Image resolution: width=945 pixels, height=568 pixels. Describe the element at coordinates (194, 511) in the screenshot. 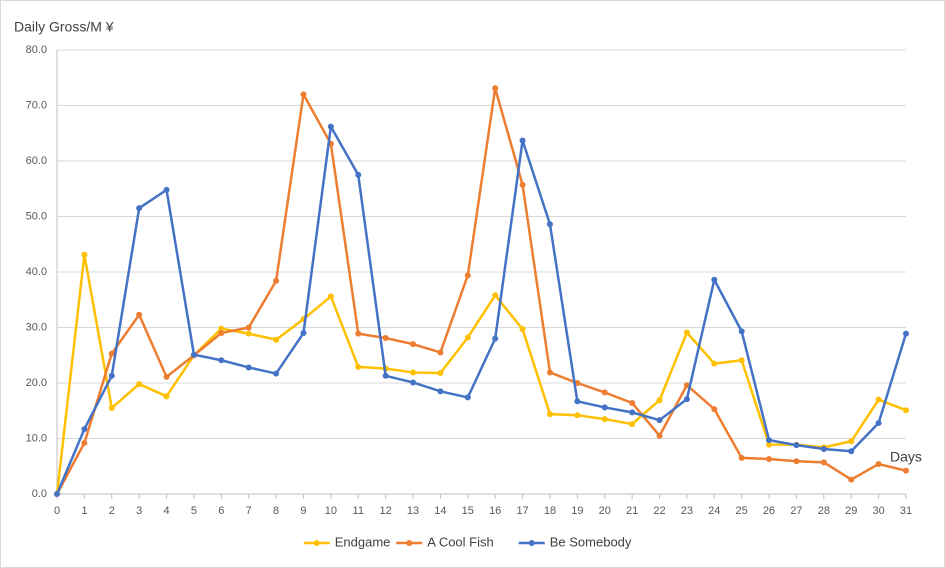

I see `x-tick-label: 5` at that location.